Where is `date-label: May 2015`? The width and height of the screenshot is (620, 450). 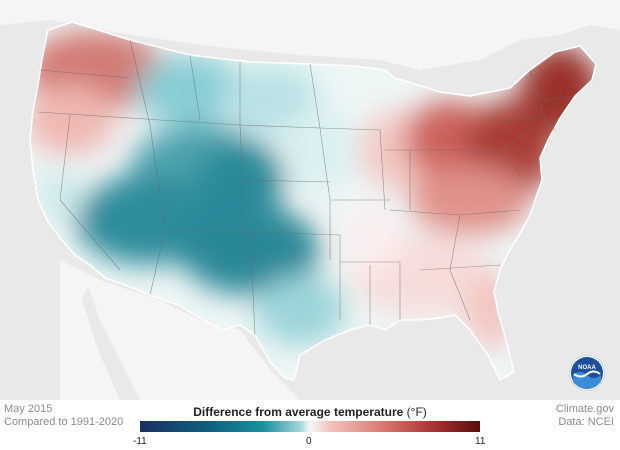 date-label: May 2015 is located at coordinates (28, 409).